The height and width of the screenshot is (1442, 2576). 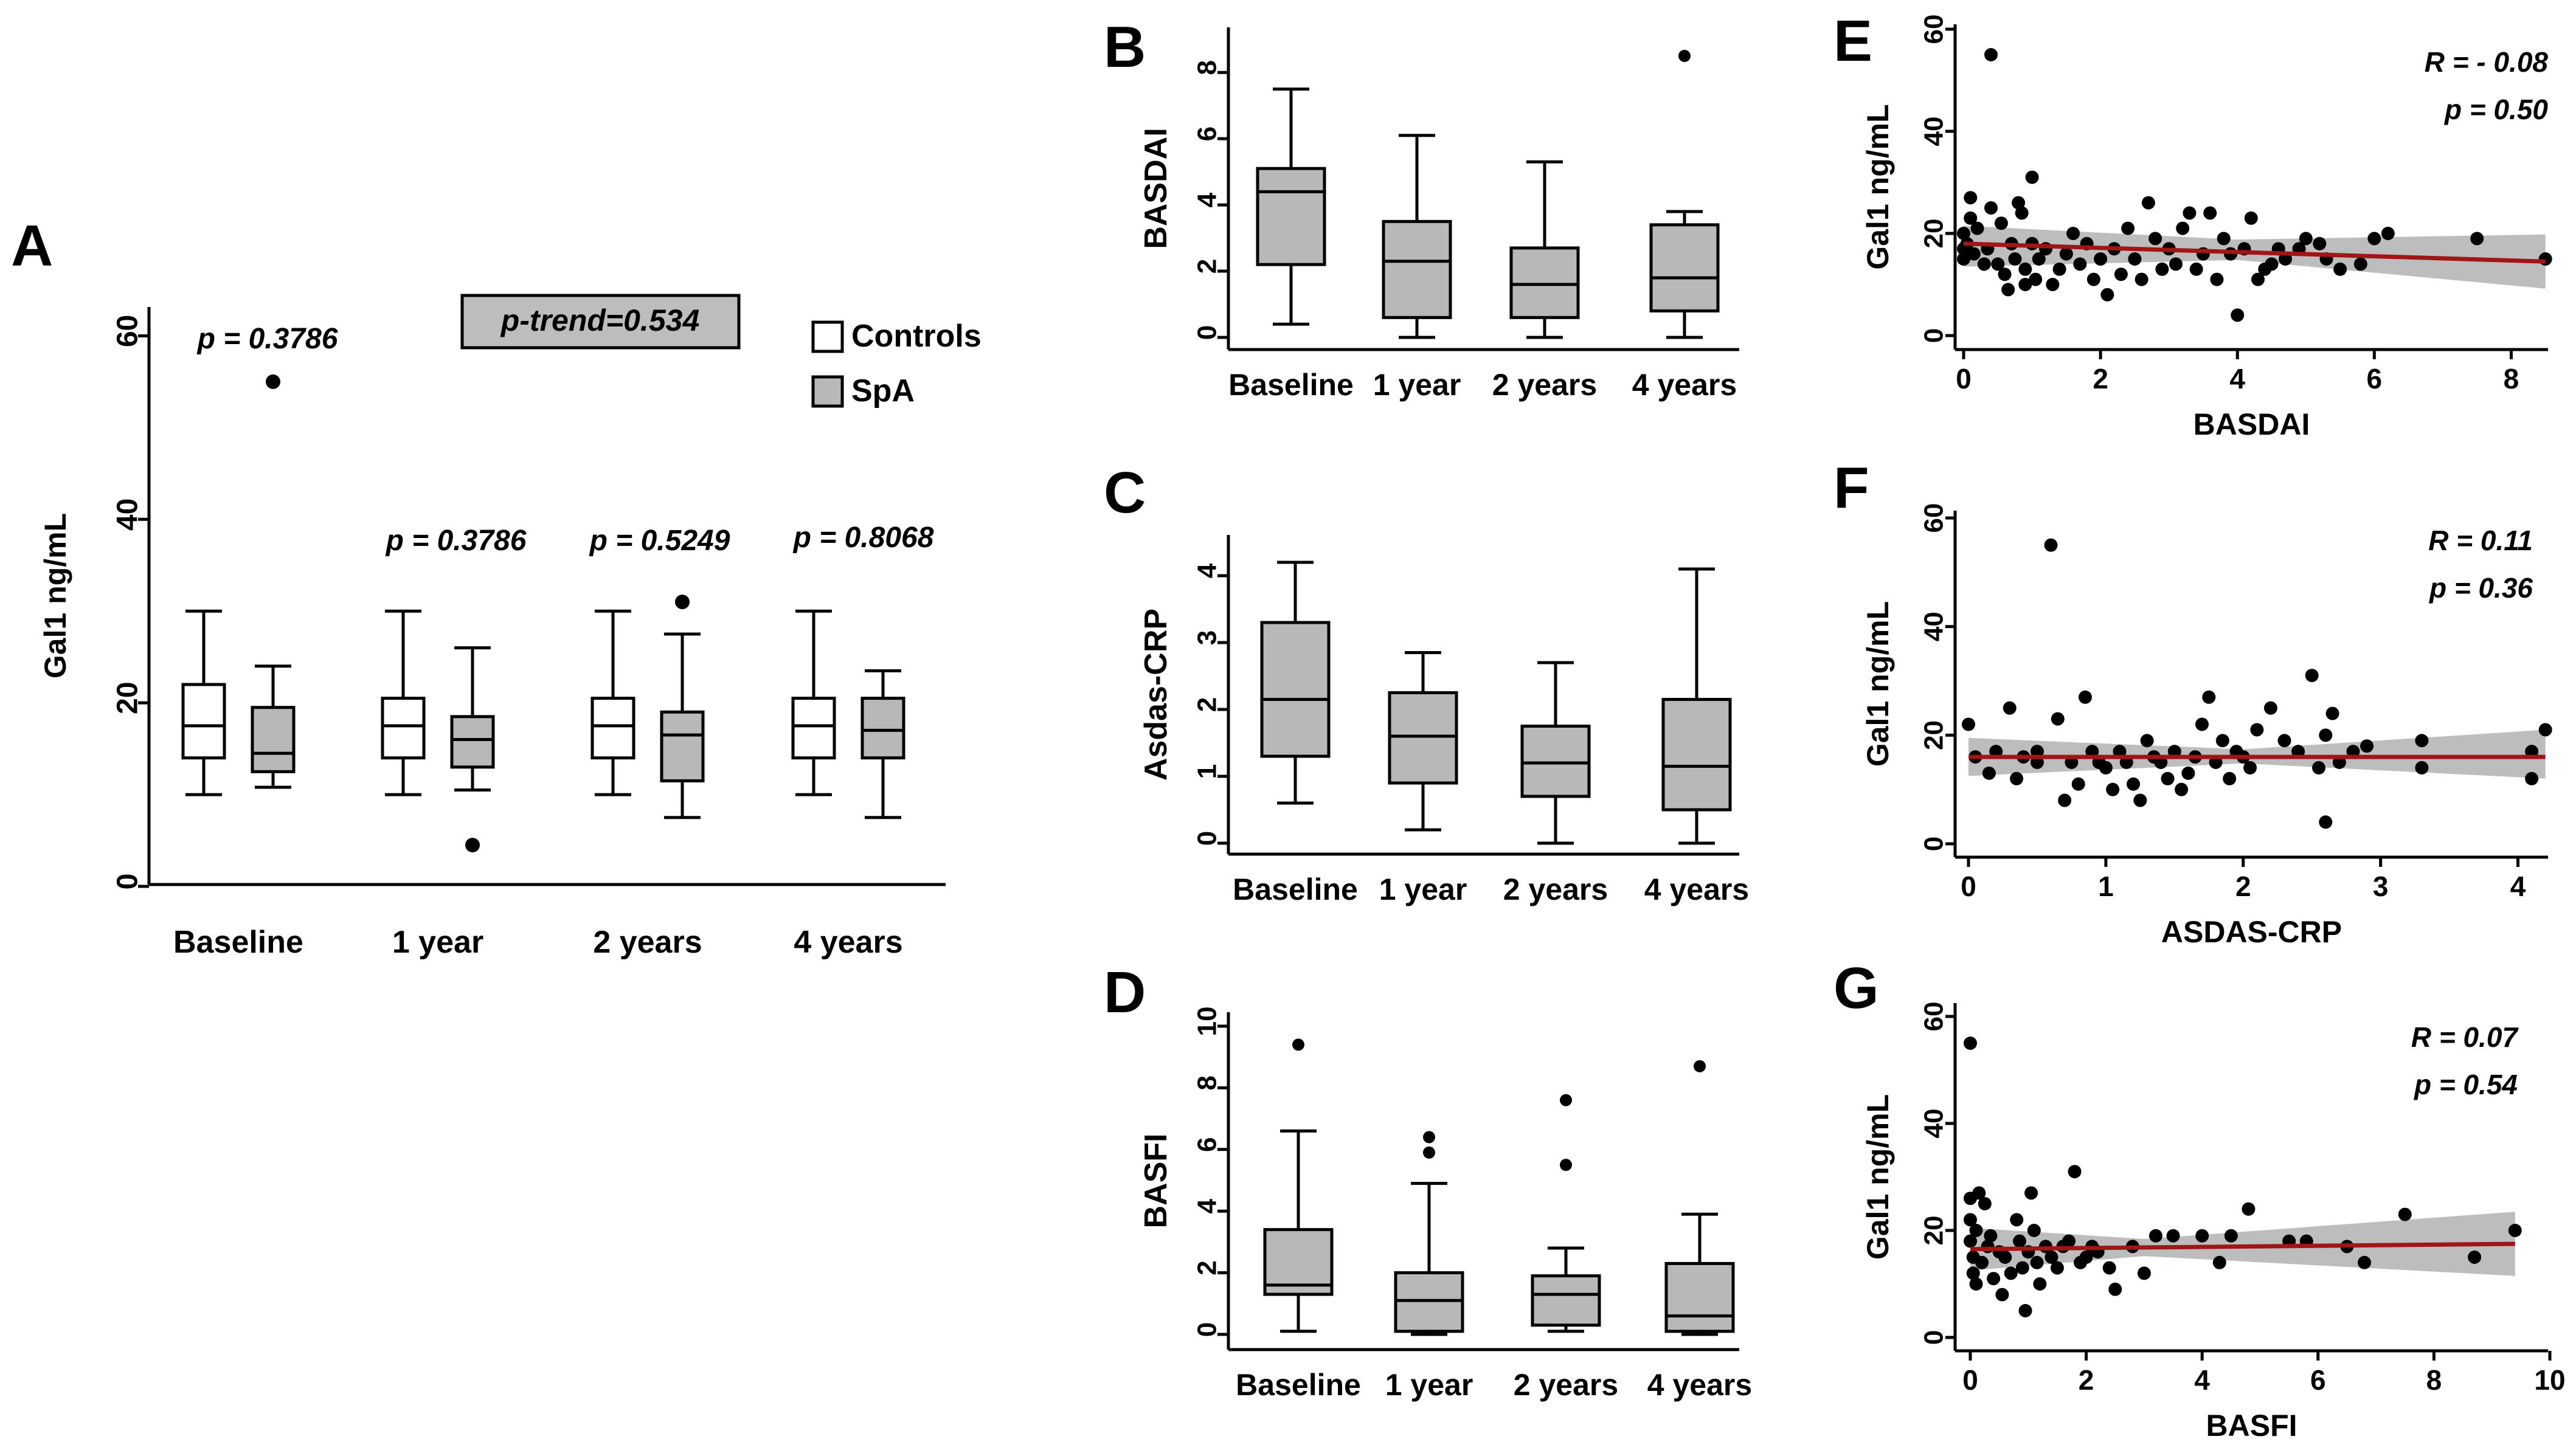 I want to click on y-tick-label: 2, so click(x=1207, y=1267).